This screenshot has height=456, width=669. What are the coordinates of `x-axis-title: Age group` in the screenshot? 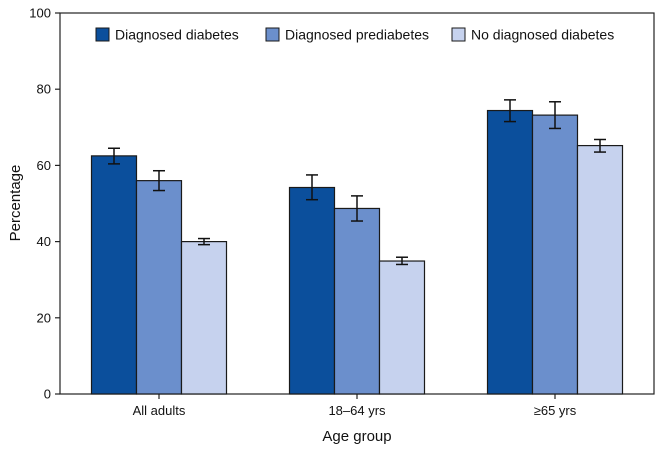 It's located at (356, 436).